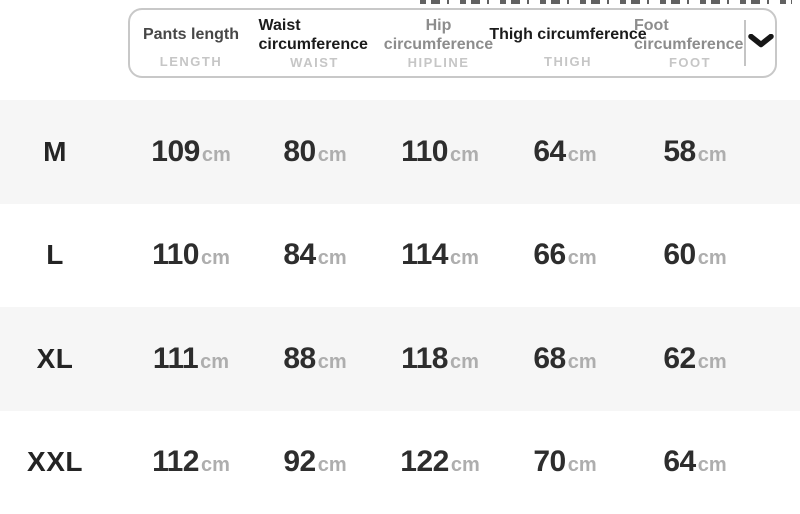  Describe the element at coordinates (438, 35) in the screenshot. I see `header-column-label: Hip circumference` at that location.